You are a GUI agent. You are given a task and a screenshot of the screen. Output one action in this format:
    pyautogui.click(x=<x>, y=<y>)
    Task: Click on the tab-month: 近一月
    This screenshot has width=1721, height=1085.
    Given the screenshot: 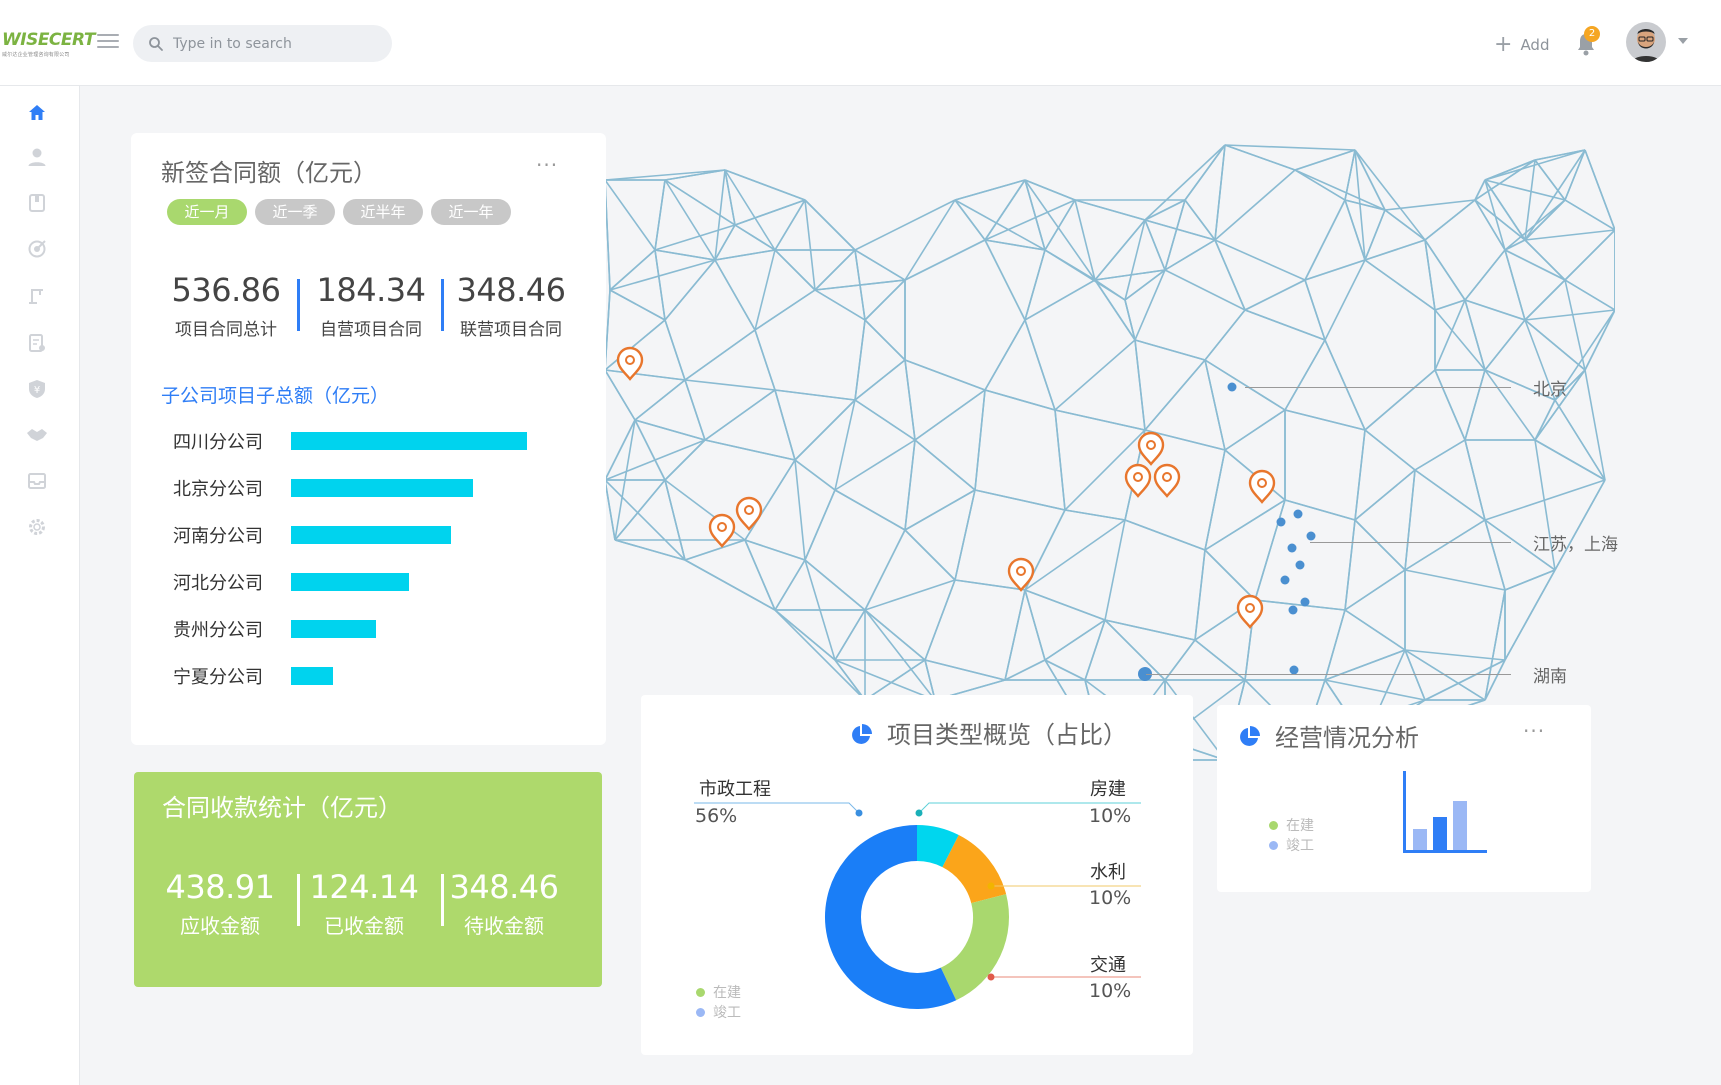 What is the action you would take?
    pyautogui.click(x=207, y=212)
    